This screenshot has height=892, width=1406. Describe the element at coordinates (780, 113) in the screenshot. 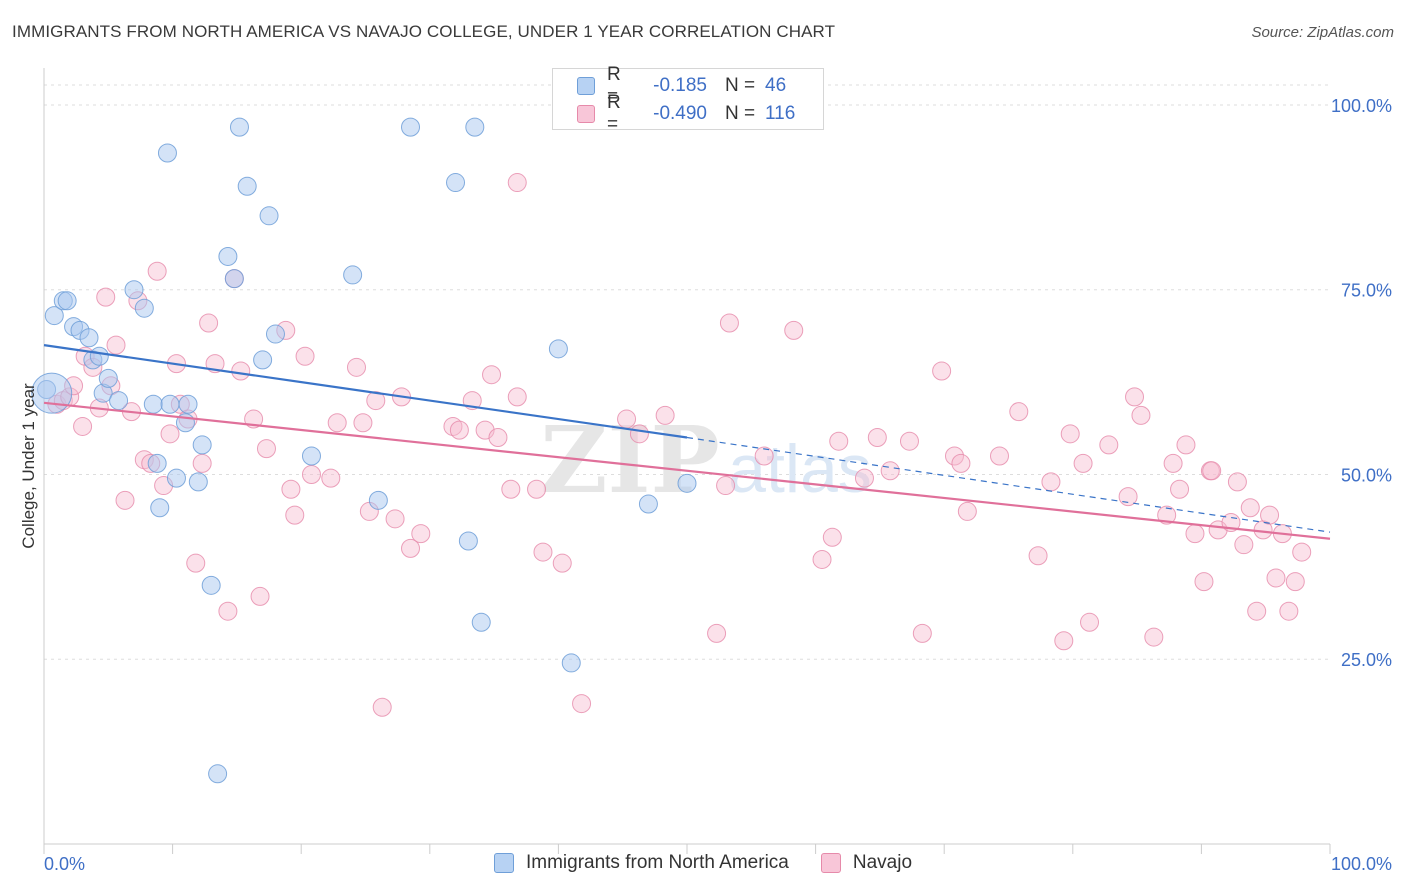

I see `legend-n-value: 116` at that location.